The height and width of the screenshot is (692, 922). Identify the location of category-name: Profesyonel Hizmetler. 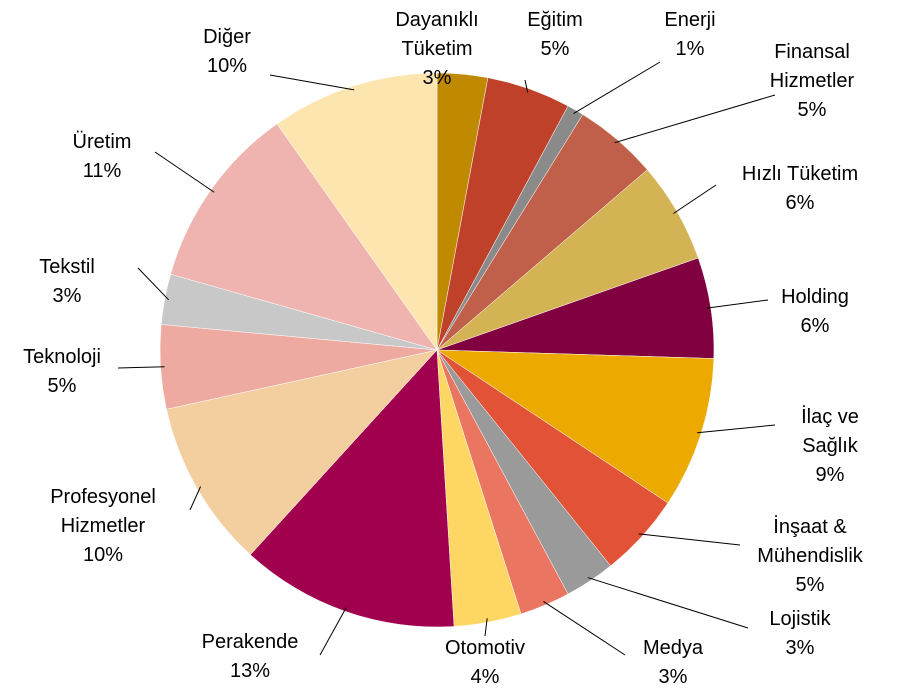
(103, 511).